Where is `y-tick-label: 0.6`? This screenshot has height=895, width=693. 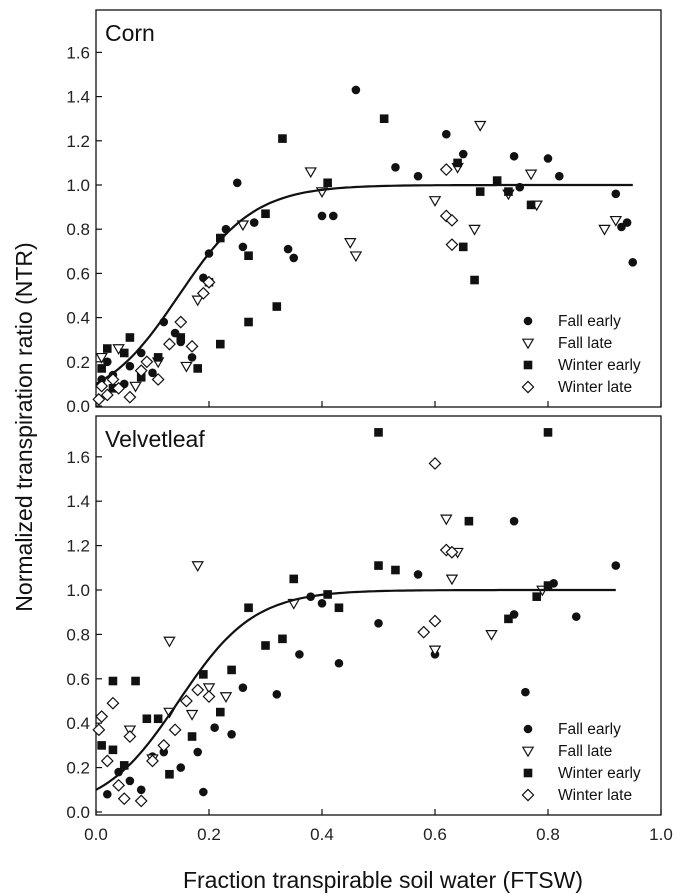
y-tick-label: 0.6 is located at coordinates (78, 273).